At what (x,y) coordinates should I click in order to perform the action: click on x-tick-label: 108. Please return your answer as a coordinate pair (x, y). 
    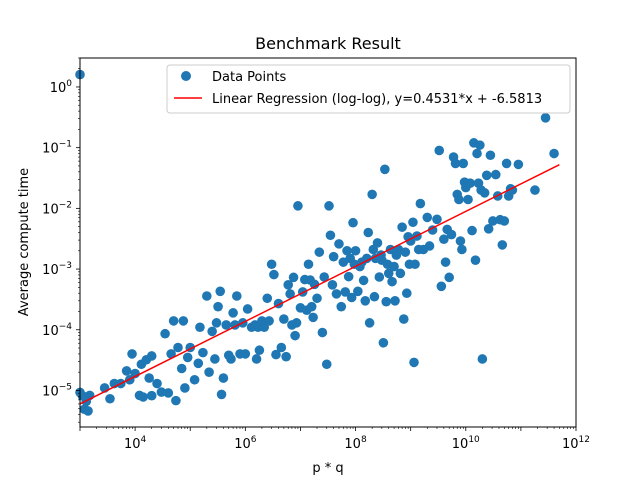
    Looking at the image, I should click on (355, 443).